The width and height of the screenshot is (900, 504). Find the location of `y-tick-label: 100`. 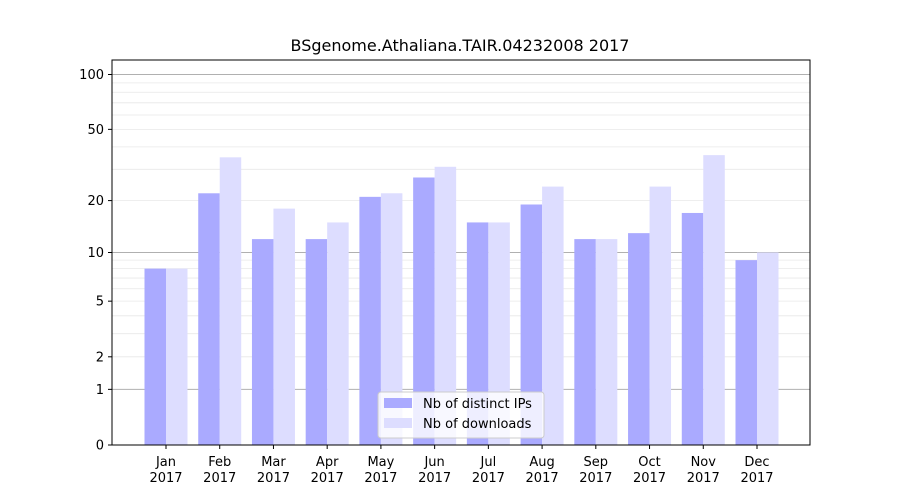

y-tick-label: 100 is located at coordinates (91, 75).